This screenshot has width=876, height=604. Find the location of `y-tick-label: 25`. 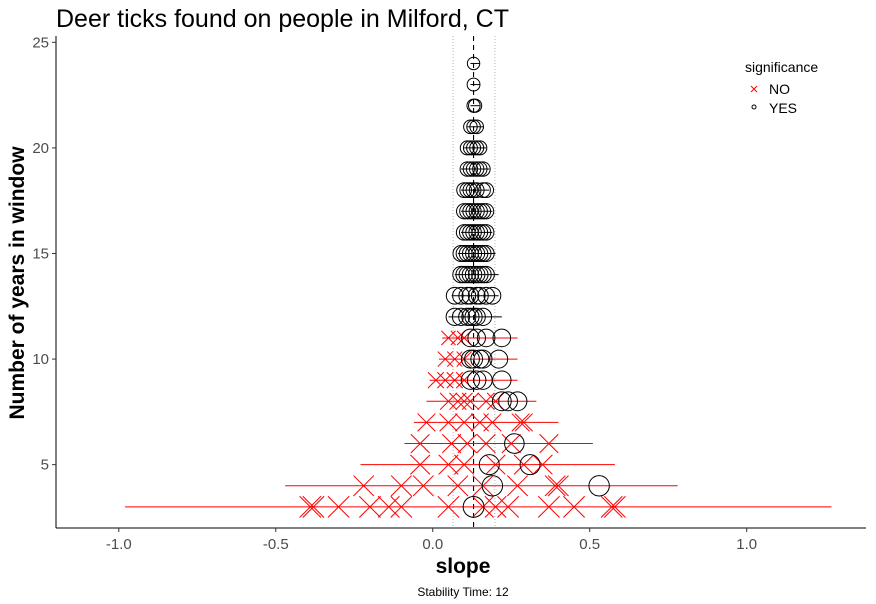

y-tick-label: 25 is located at coordinates (40, 42).